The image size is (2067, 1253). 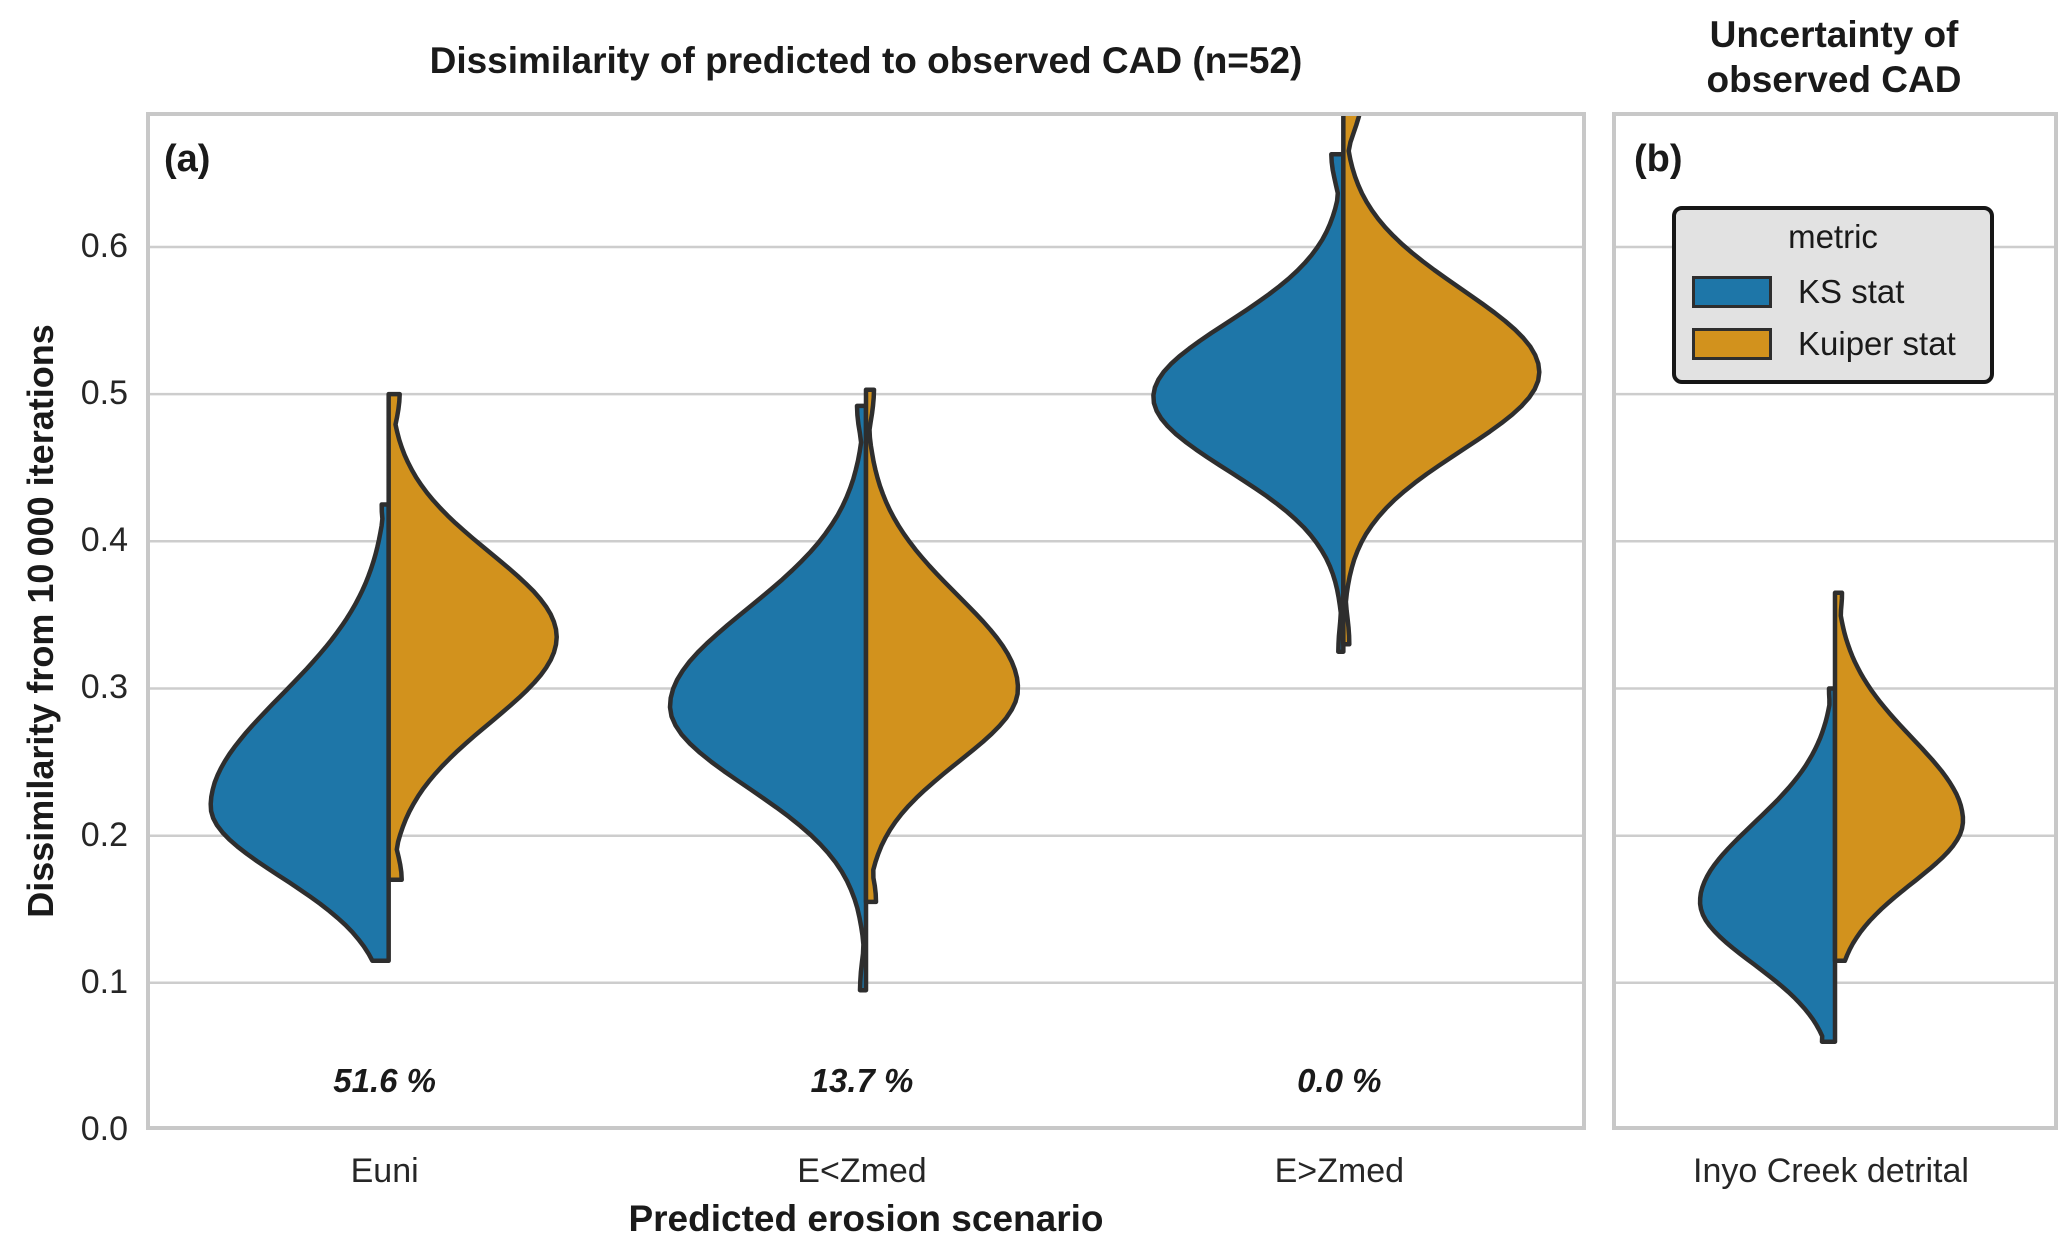 What do you see at coordinates (1732, 344) in the screenshot?
I see `kuiper-stat-color-swatch` at bounding box center [1732, 344].